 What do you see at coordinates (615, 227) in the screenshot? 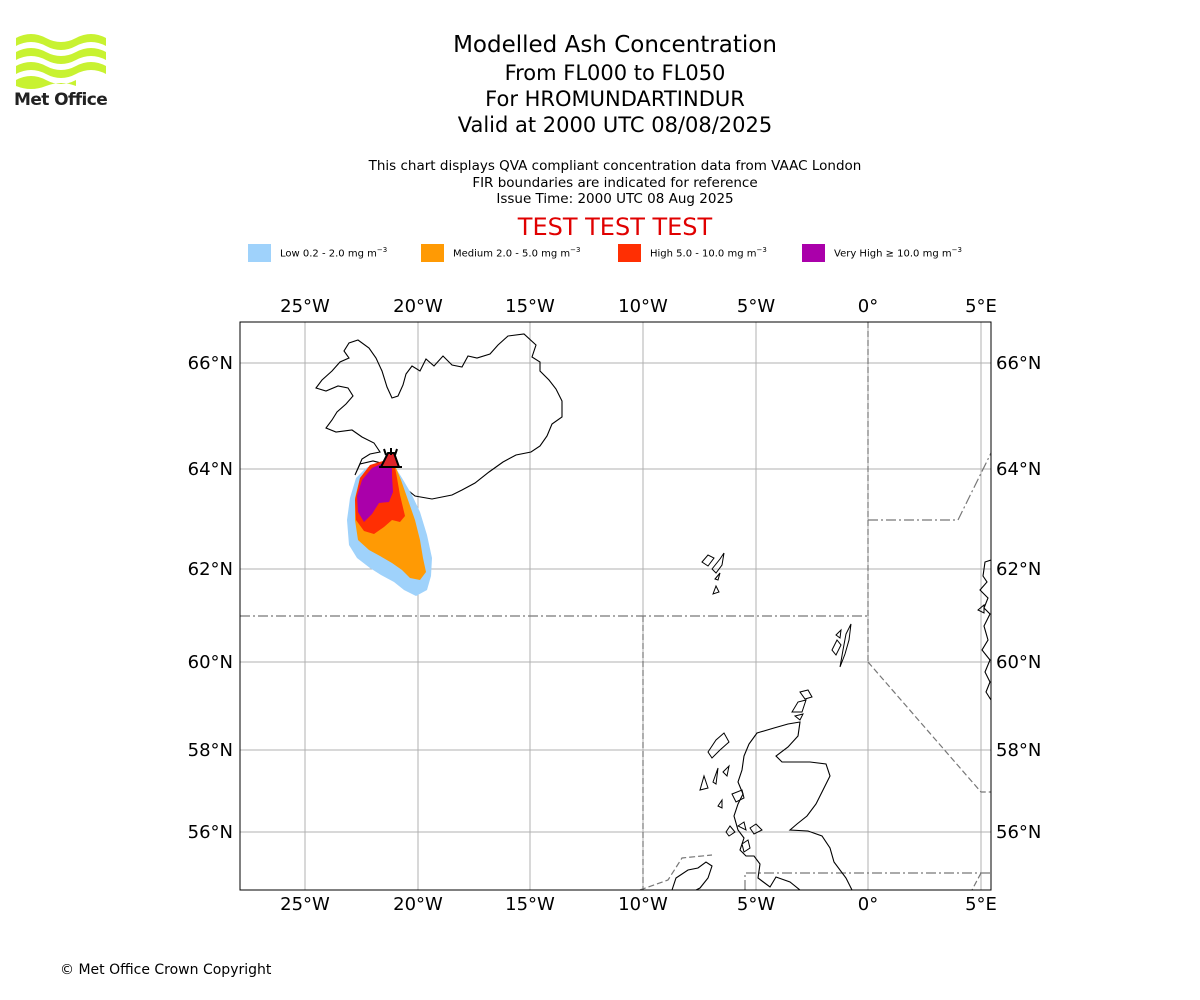
I see `test-banner: TEST TEST TEST` at bounding box center [615, 227].